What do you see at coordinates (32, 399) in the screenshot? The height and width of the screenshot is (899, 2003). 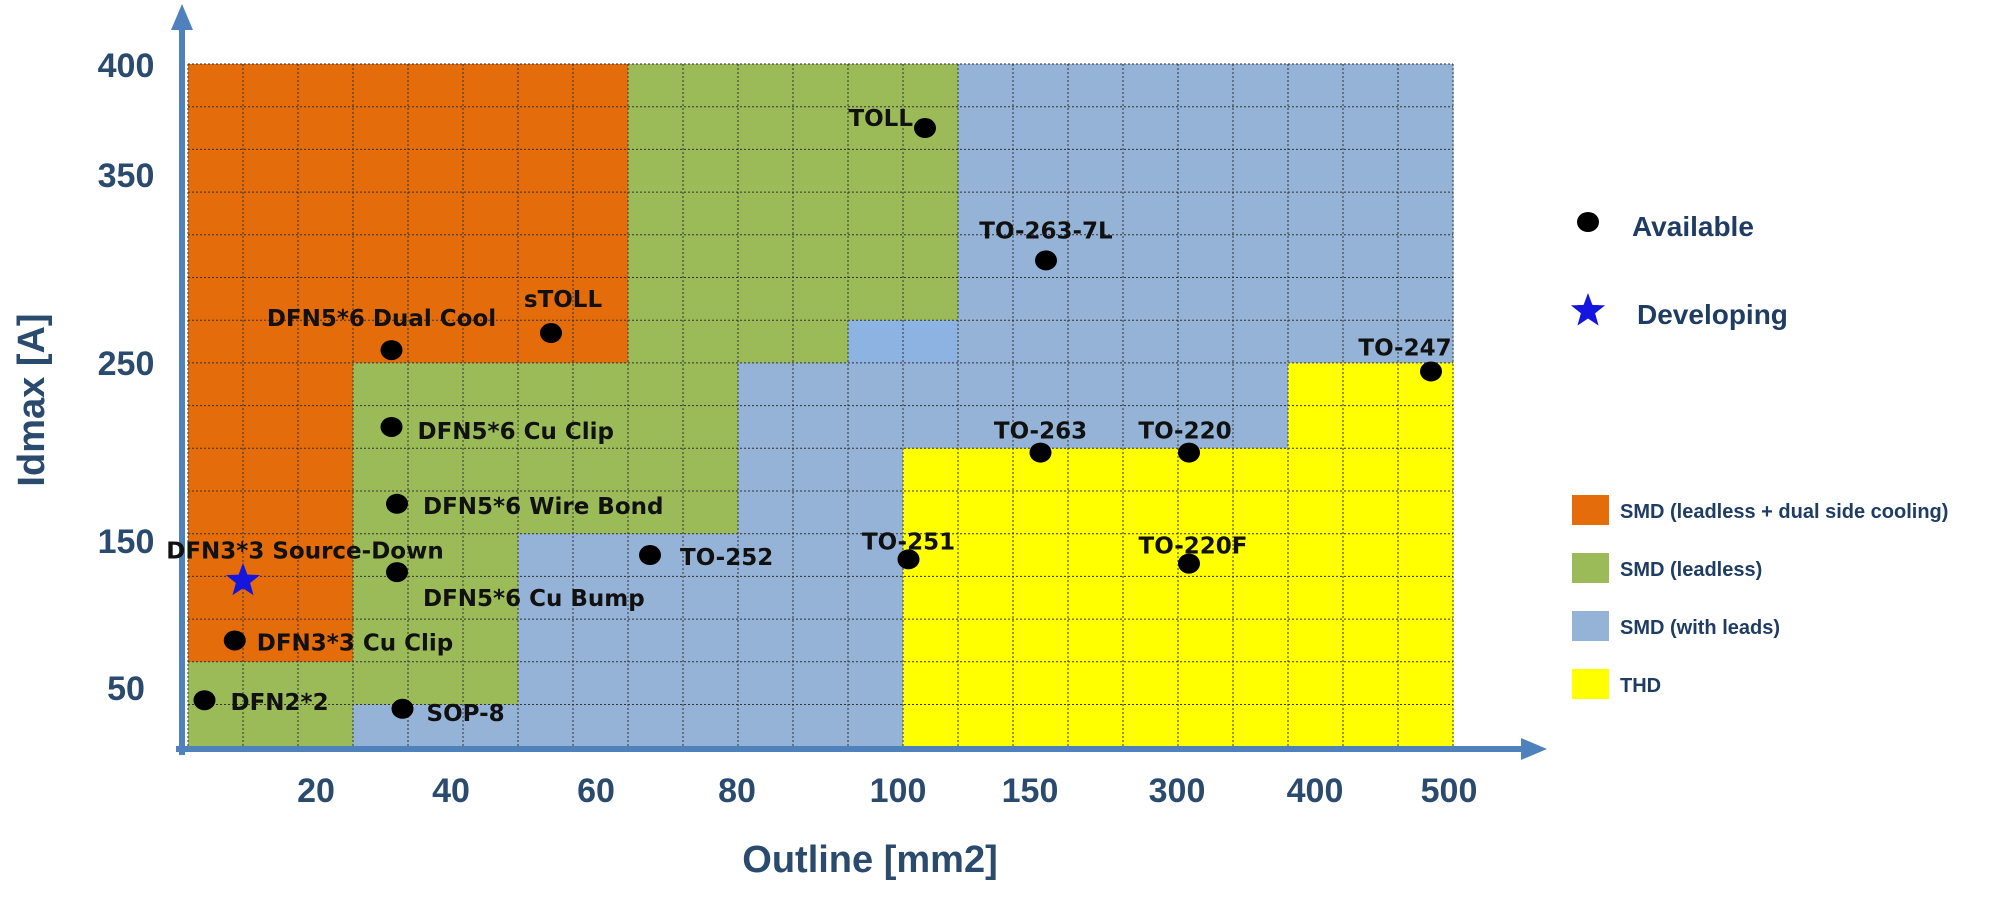 I see `y-axis-title: Idmax [A]` at bounding box center [32, 399].